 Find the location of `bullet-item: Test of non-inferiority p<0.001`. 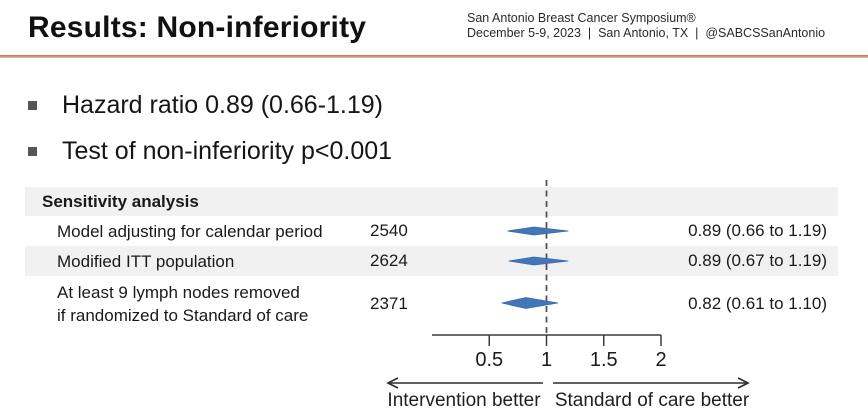

bullet-item: Test of non-inferiority p<0.001 is located at coordinates (210, 151).